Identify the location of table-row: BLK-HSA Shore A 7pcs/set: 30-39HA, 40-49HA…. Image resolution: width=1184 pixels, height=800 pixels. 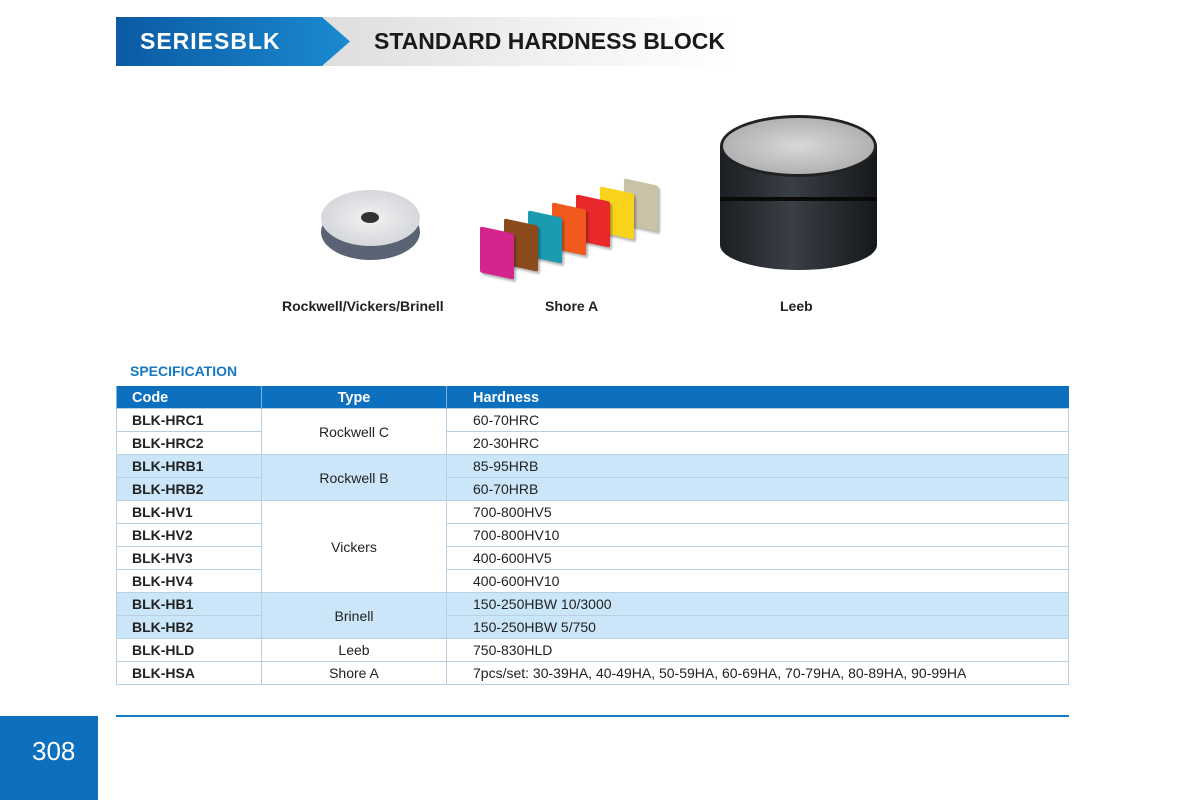
(592, 673).